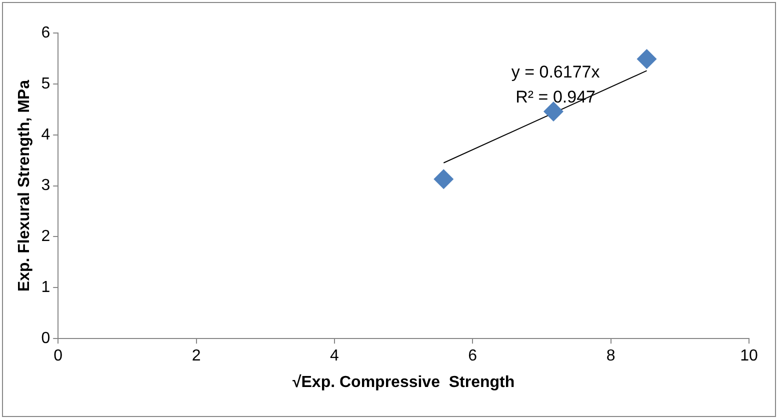 Image resolution: width=778 pixels, height=419 pixels. What do you see at coordinates (555, 72) in the screenshot?
I see `annotation: y = 0.6177x` at bounding box center [555, 72].